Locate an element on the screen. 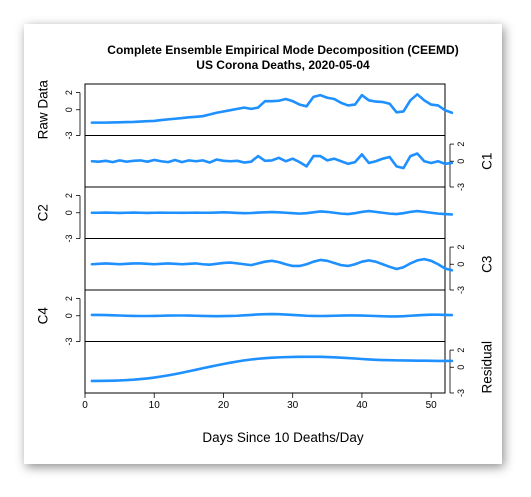  panel-label: Residual is located at coordinates (487, 367).